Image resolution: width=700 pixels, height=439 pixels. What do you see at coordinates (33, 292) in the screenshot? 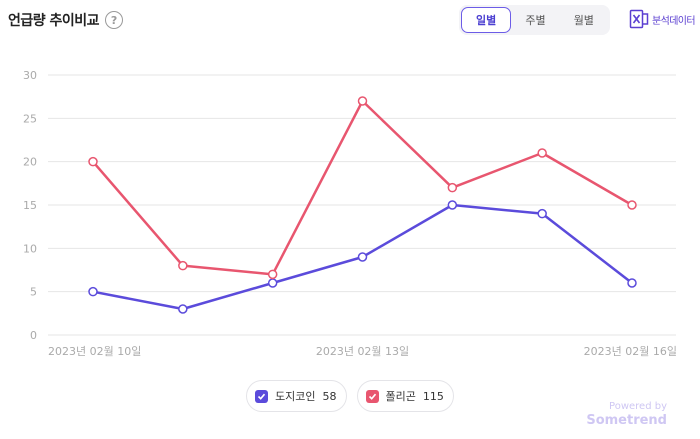
I see `y-tick-label: 5` at bounding box center [33, 292].